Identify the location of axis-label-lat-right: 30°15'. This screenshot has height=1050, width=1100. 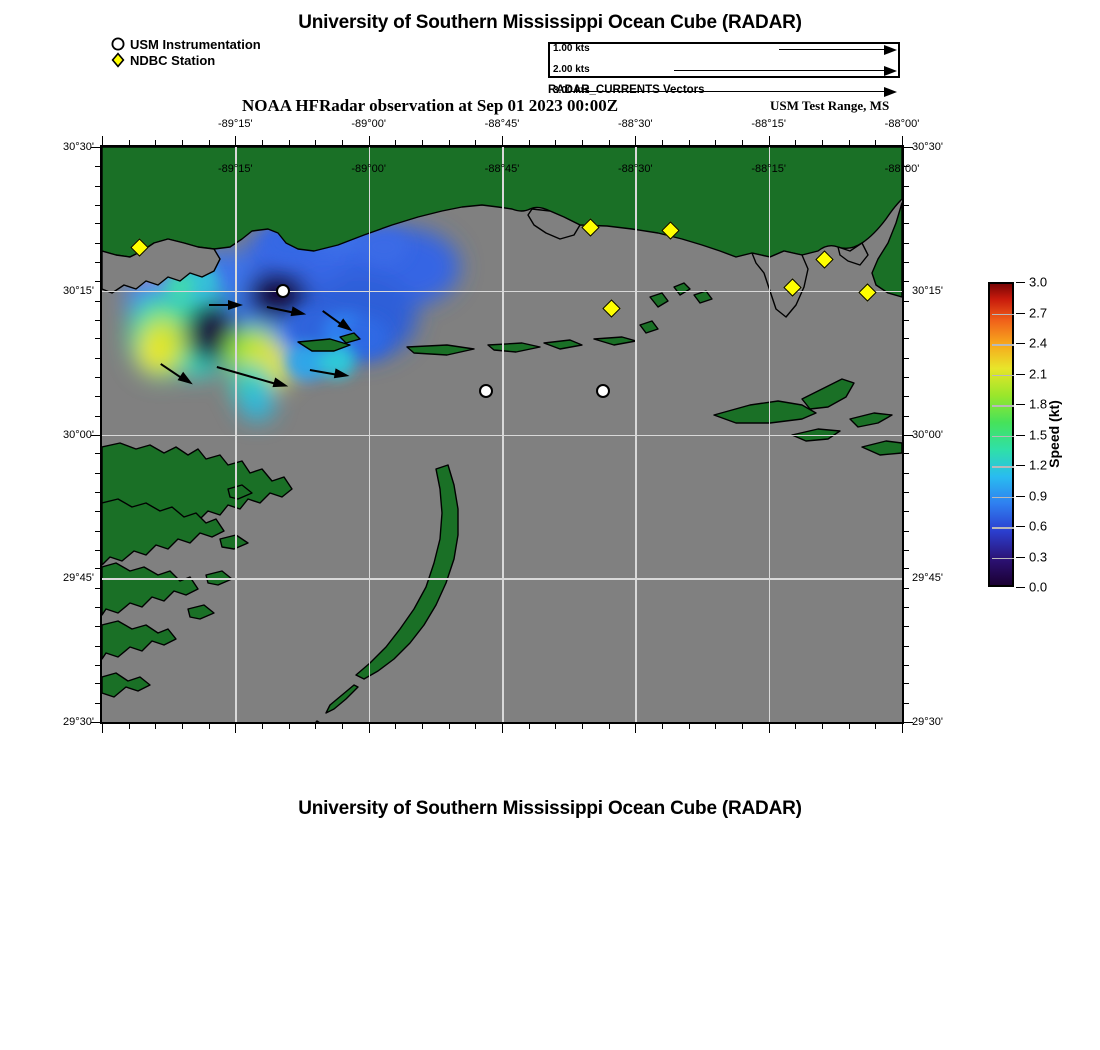
(927, 290).